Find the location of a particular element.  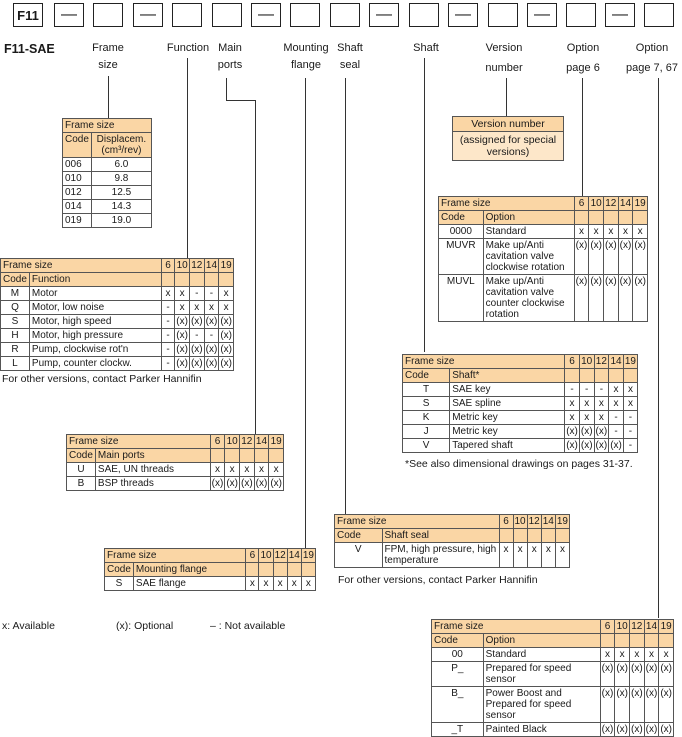

row-code: S is located at coordinates (426, 403).